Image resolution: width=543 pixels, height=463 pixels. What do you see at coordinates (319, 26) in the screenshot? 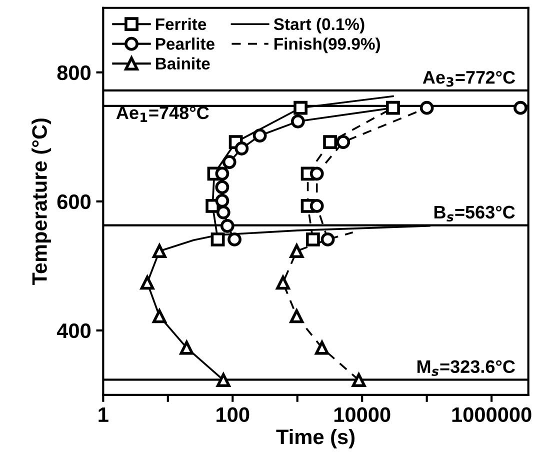
I see `legend-label: Start (0.1%)` at bounding box center [319, 26].